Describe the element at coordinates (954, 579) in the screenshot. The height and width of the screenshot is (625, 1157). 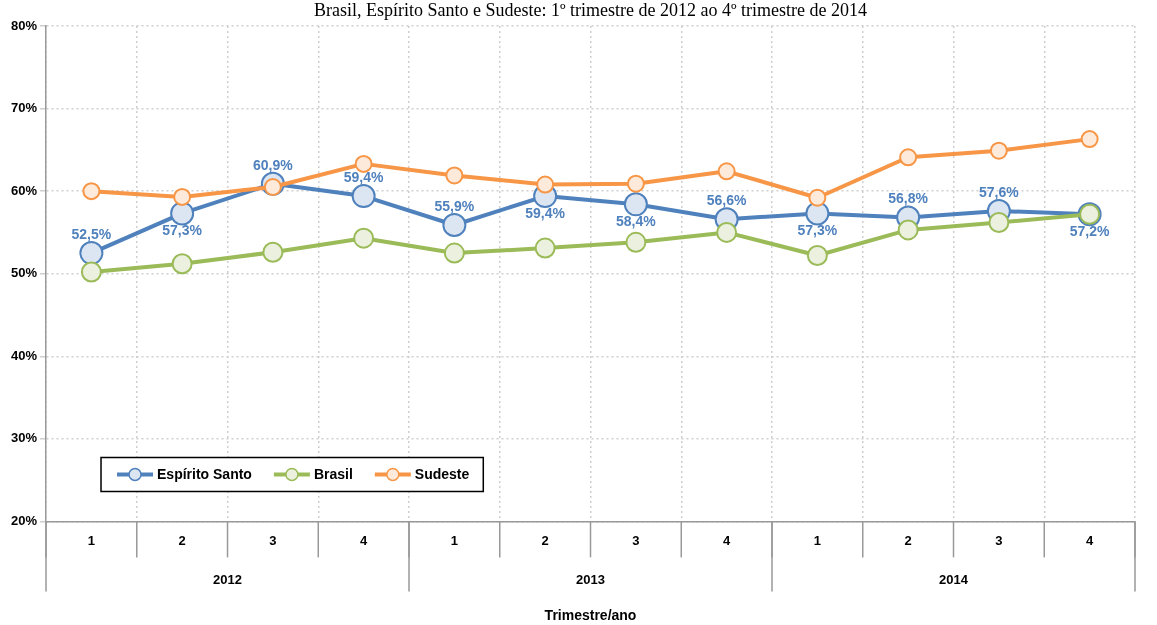
I see `text: 2014` at that location.